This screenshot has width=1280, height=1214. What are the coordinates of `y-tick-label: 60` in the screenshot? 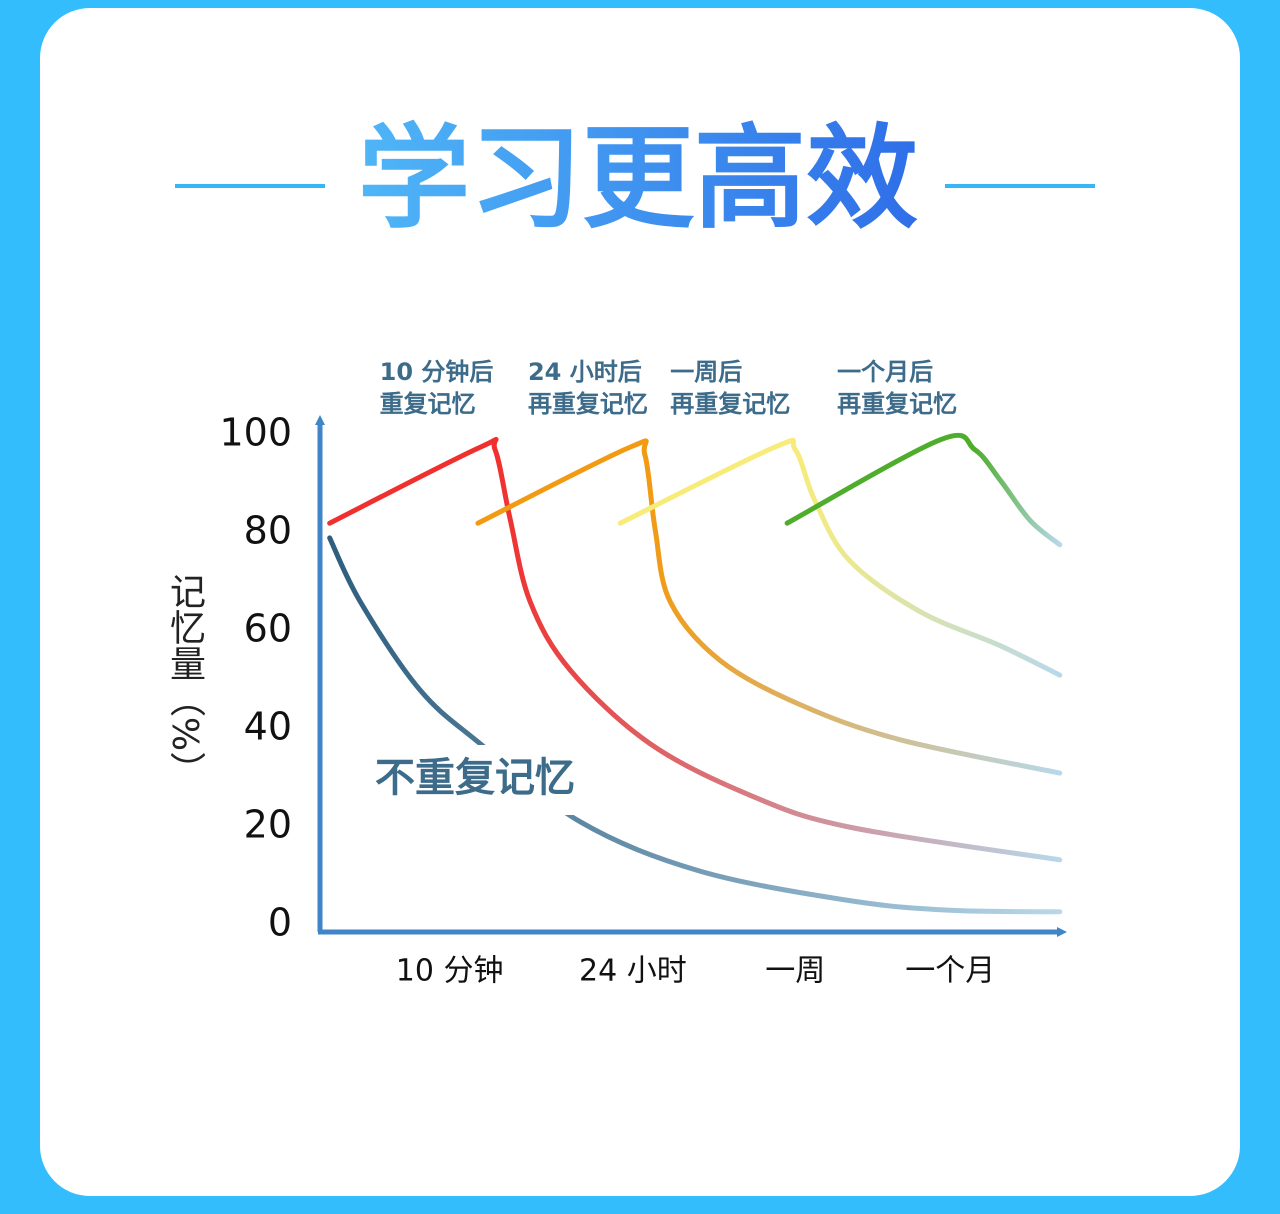 It's located at (268, 629).